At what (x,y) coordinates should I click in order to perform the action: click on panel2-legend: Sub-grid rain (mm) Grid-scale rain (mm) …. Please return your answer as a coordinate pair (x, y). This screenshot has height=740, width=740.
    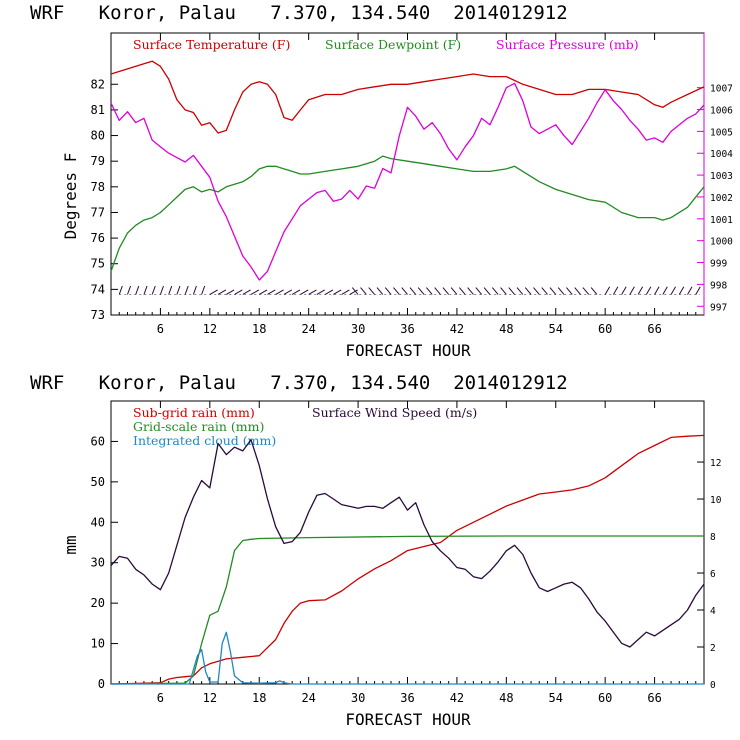
    Looking at the image, I should click on (305, 426).